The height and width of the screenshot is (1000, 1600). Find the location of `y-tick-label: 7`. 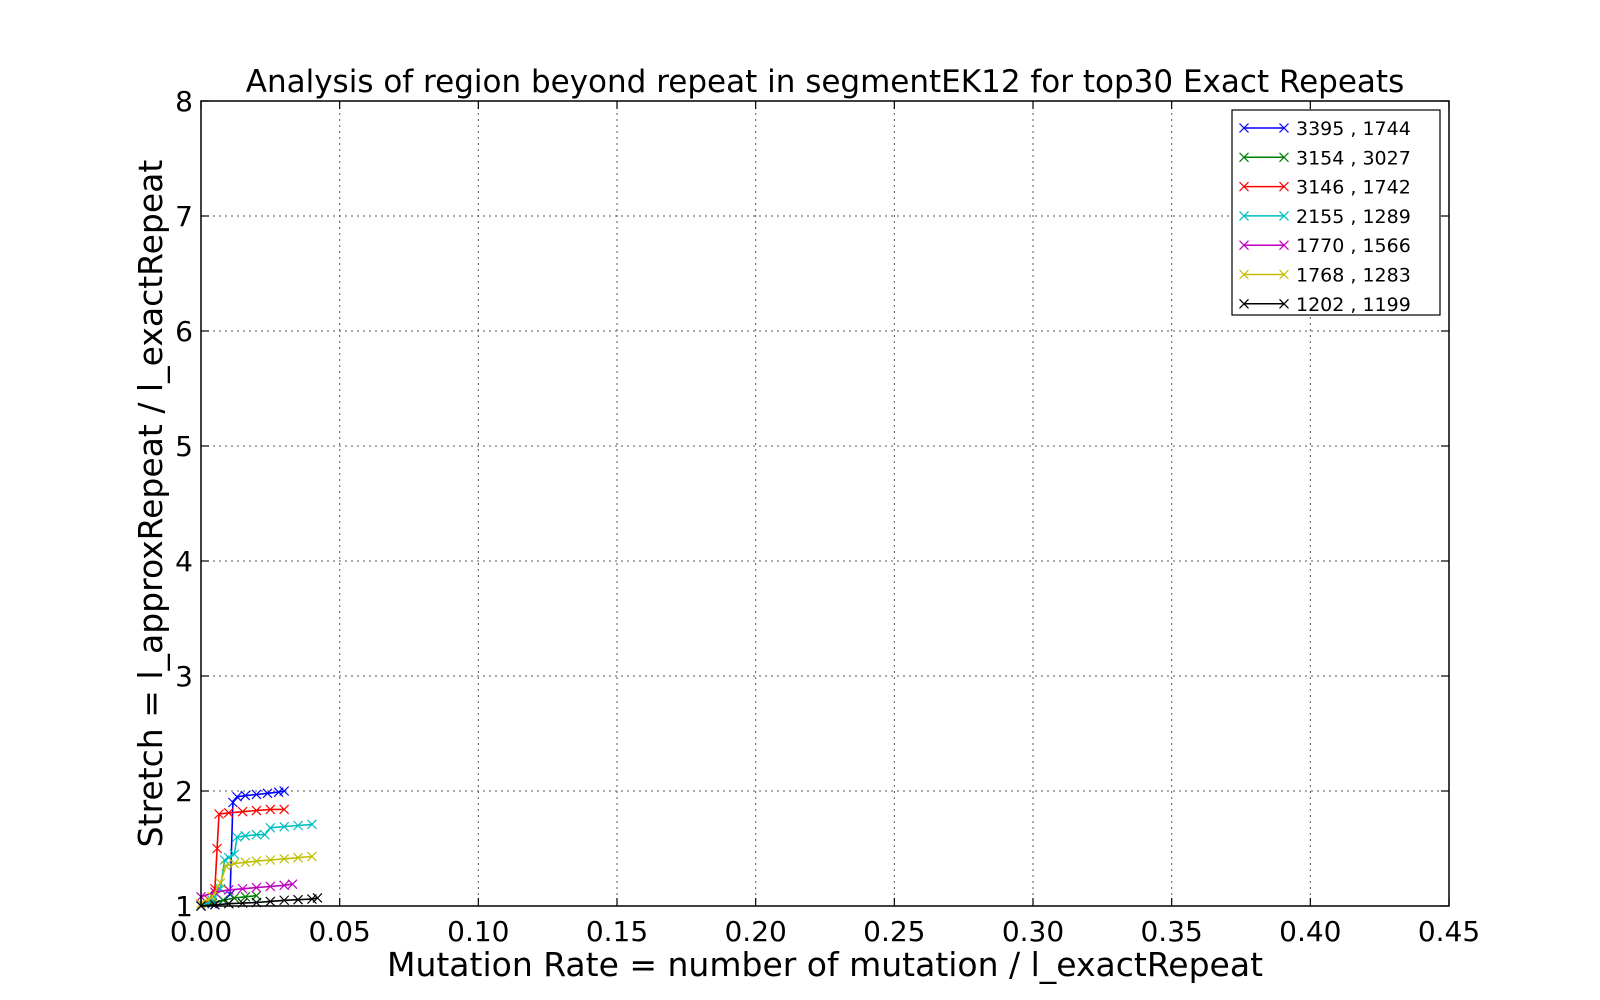

y-tick-label: 7 is located at coordinates (184, 216).